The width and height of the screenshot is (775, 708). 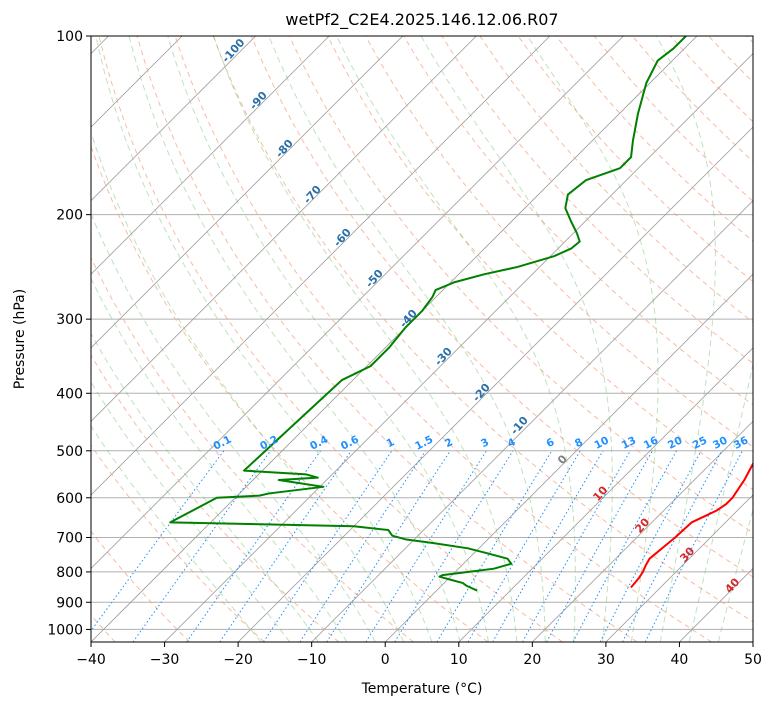 I want to click on mixing-ratio-label: 1, so click(x=391, y=443).